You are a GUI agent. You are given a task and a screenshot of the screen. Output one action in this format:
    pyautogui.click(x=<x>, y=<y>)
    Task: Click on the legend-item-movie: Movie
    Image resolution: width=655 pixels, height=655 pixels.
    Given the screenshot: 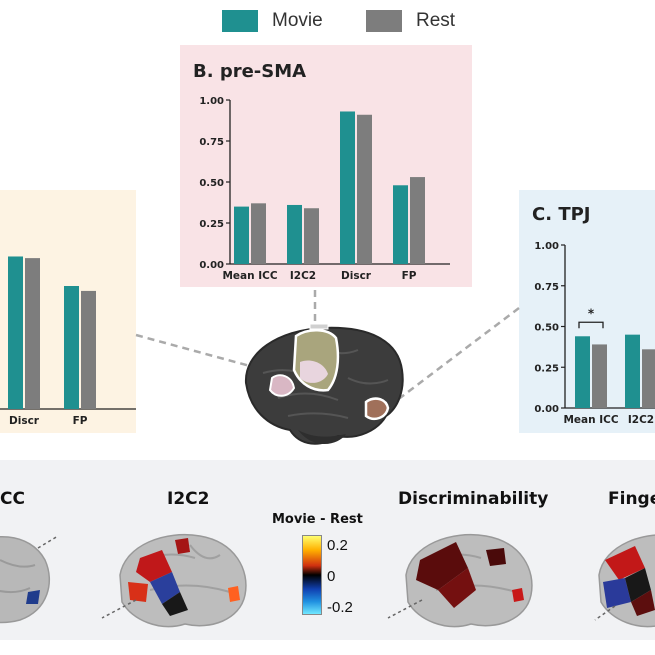 What is the action you would take?
    pyautogui.click(x=272, y=21)
    